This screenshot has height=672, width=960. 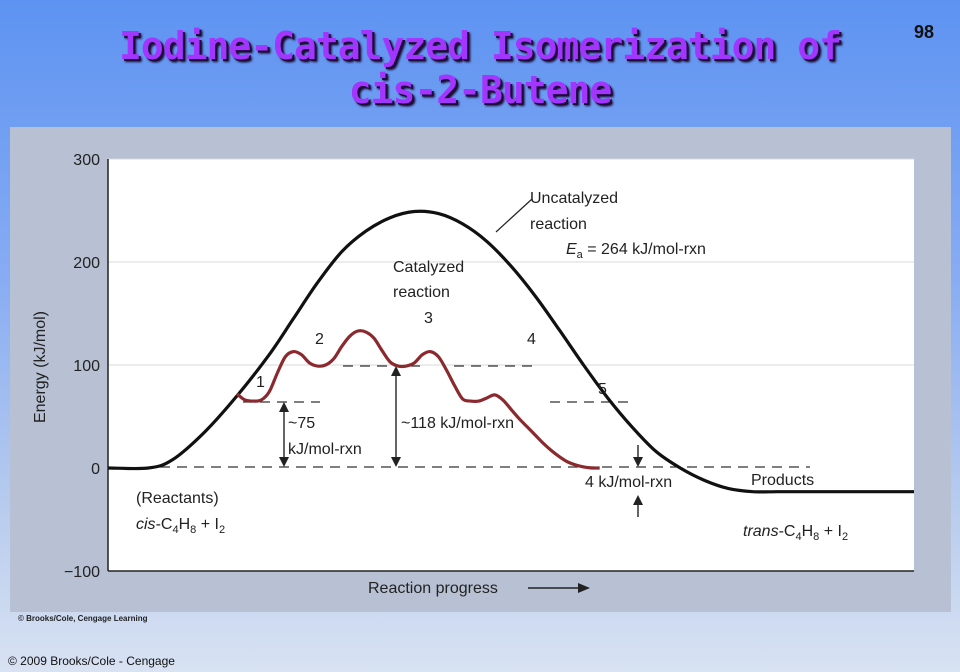 I want to click on uncatalyzed-label-1: Uncatalyzed, so click(x=574, y=198).